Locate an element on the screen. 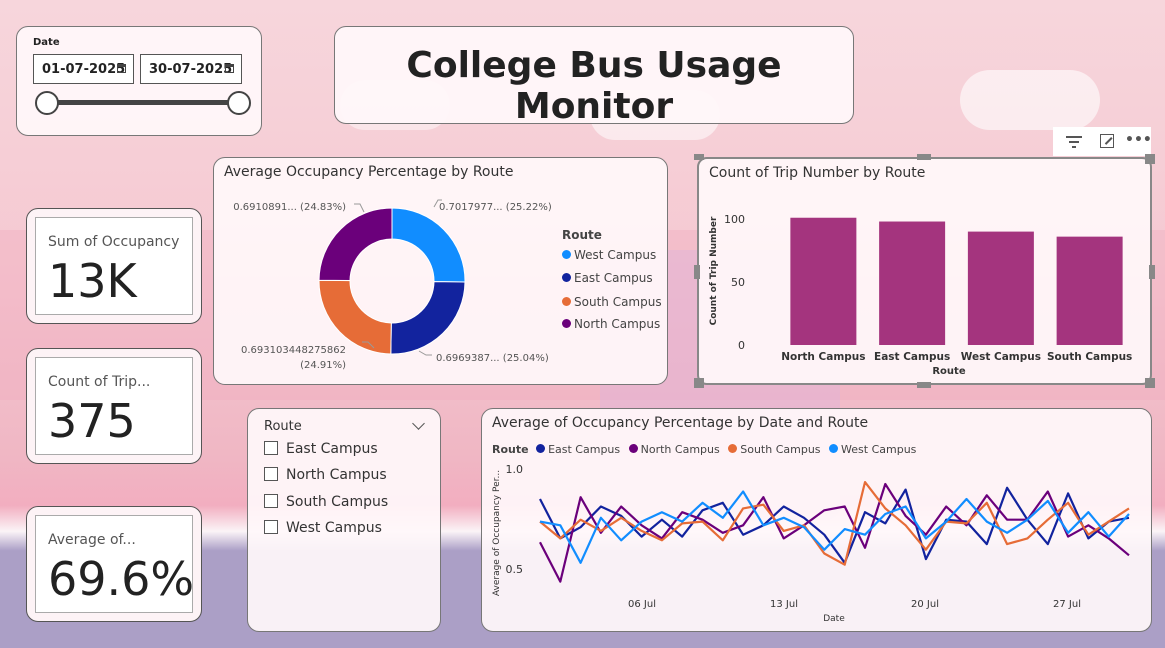 The width and height of the screenshot is (1165, 648). line-x-axis-label: Date is located at coordinates (834, 619).